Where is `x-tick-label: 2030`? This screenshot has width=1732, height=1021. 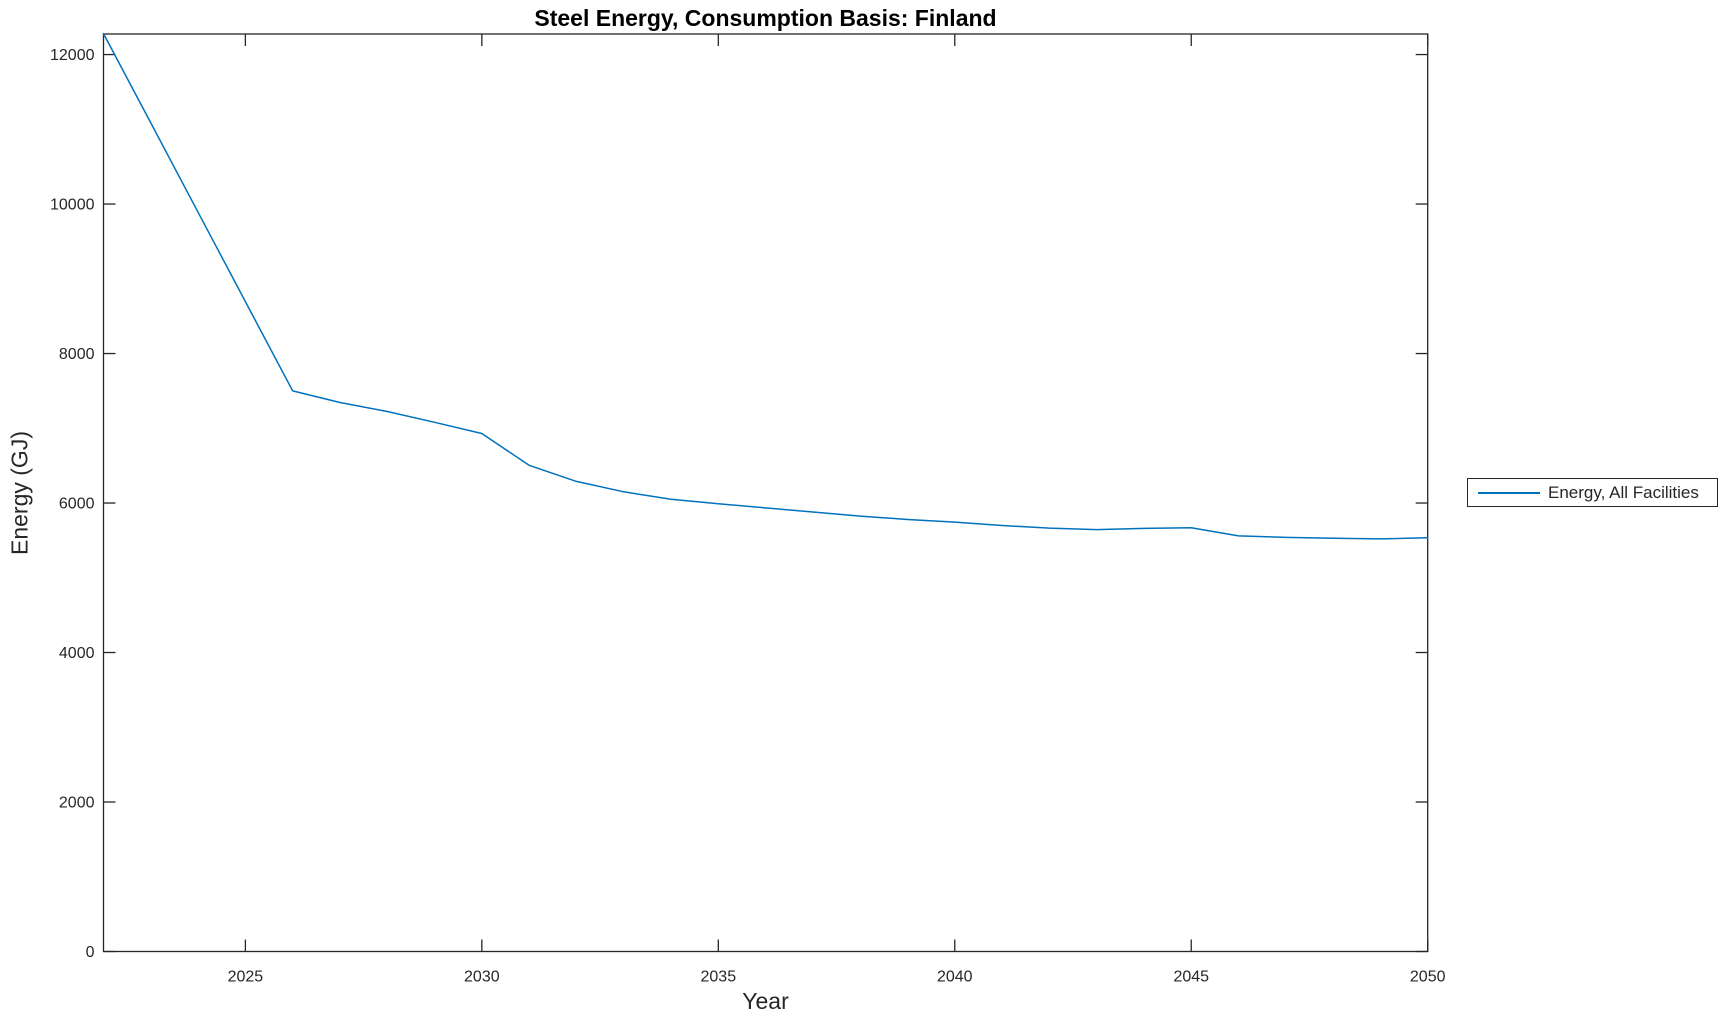 x-tick-label: 2030 is located at coordinates (482, 977).